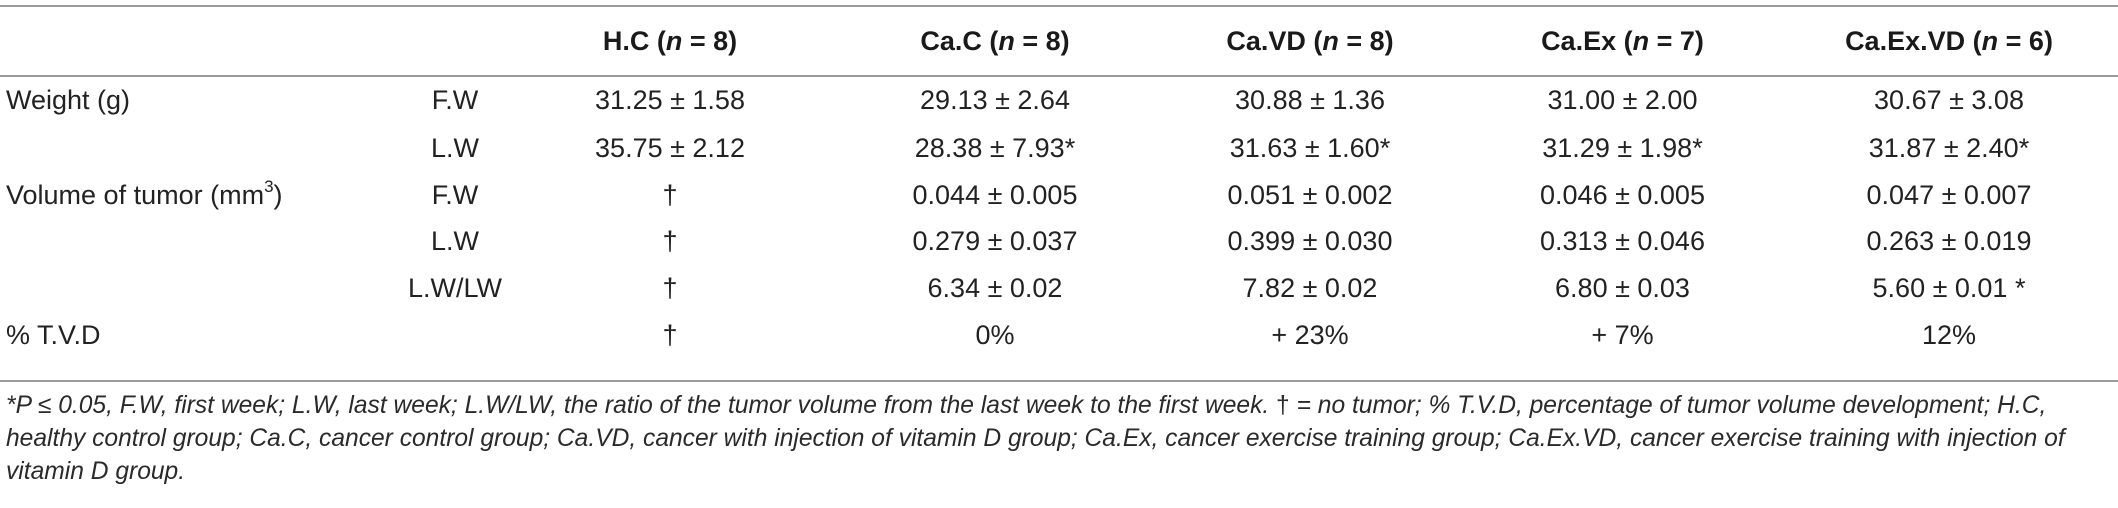 This screenshot has height=508, width=2118. What do you see at coordinates (670, 147) in the screenshot?
I see `cell-value: 35.75 ± 2.12` at bounding box center [670, 147].